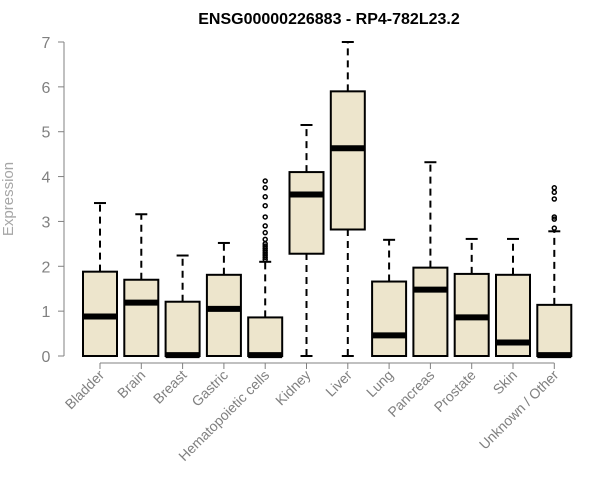  What do you see at coordinates (46, 88) in the screenshot?
I see `y-tick-label: 6` at bounding box center [46, 88].